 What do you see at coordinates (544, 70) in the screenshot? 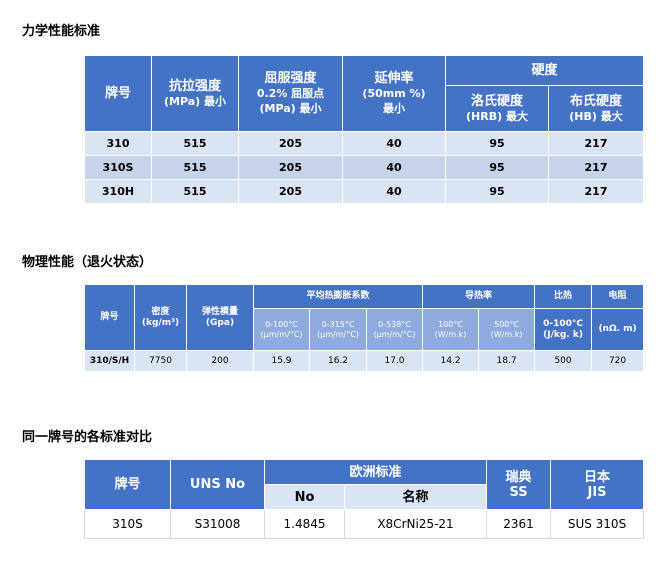
I see `header-hardness: 硬度` at bounding box center [544, 70].